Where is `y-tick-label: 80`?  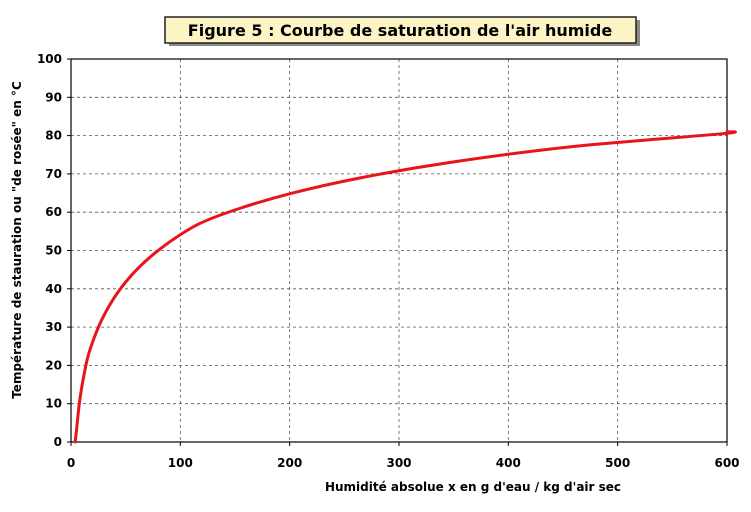
y-tick-label: 80 is located at coordinates (53, 136).